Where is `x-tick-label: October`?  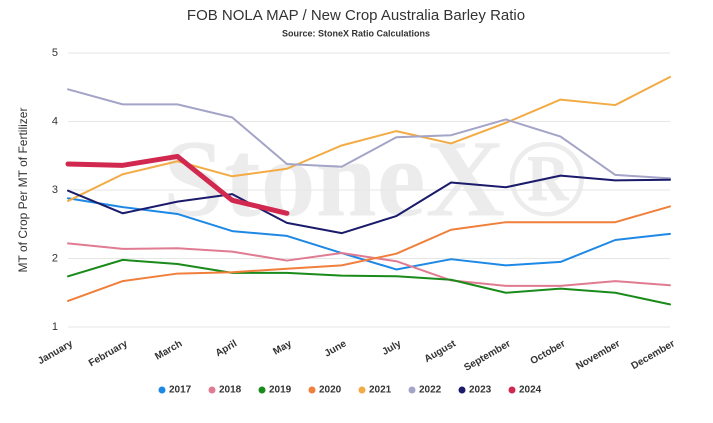
x-tick-label: October is located at coordinates (548, 352).